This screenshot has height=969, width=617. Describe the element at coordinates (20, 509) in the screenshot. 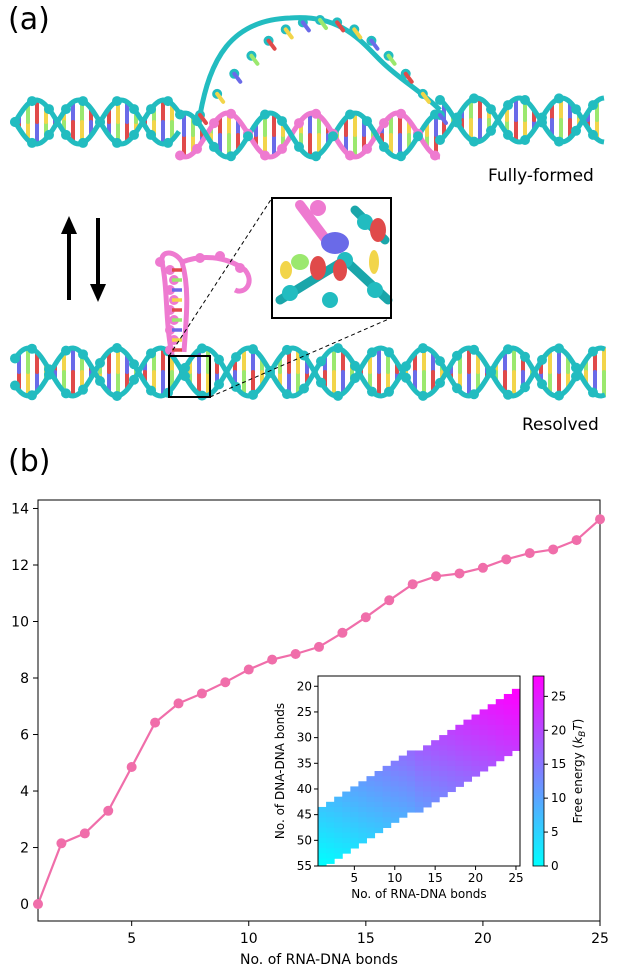

I see `y-tick-label: 14` at that location.